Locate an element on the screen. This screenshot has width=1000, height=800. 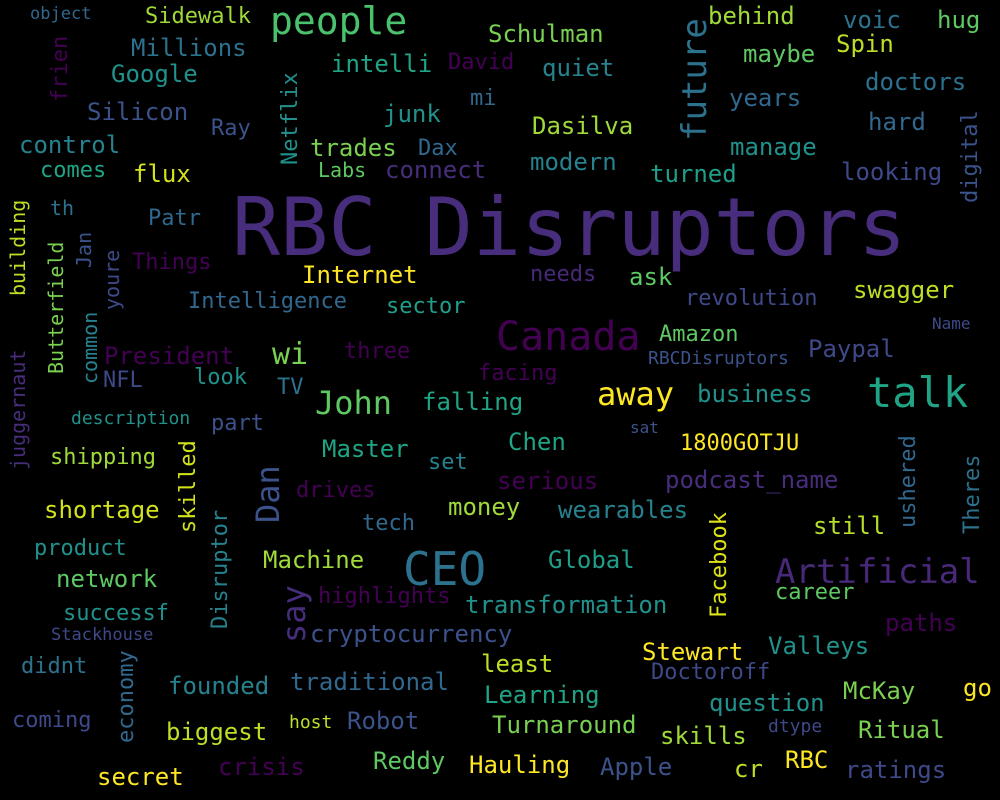
word-netflix: Netflix is located at coordinates (290, 118).